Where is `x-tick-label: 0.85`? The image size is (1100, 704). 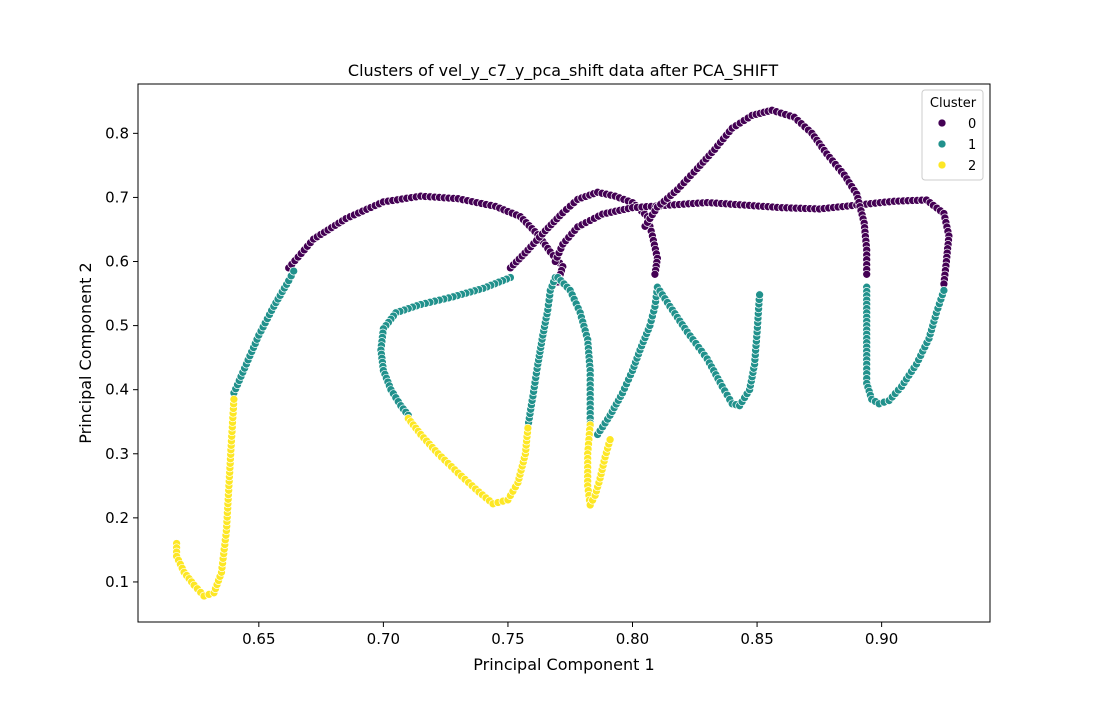 x-tick-label: 0.85 is located at coordinates (756, 639).